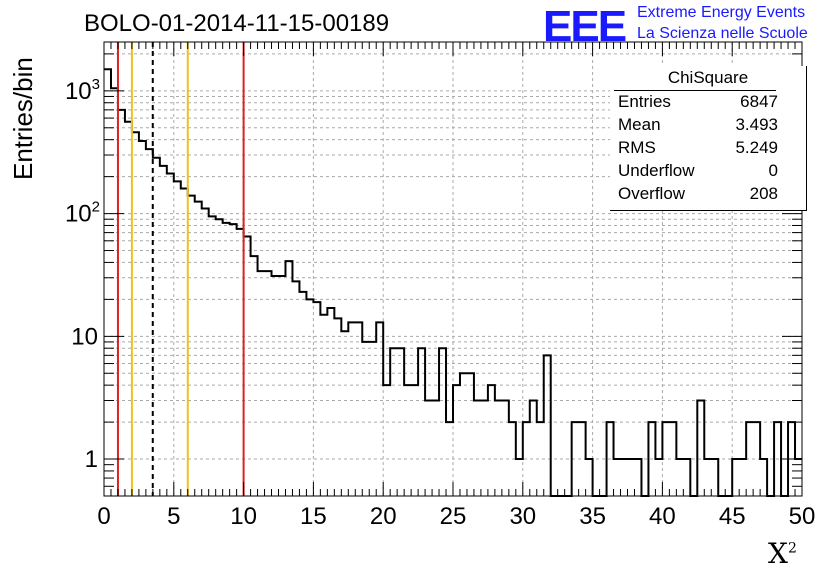 This screenshot has width=836, height=572. What do you see at coordinates (173, 516) in the screenshot?
I see `x-tick-label: 5` at bounding box center [173, 516].